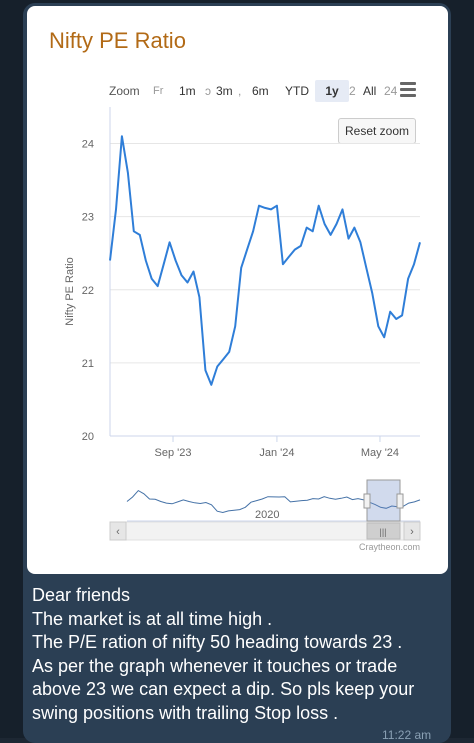 The image size is (474, 743). I want to click on reset-zoom-button: Reset zoom, so click(377, 131).